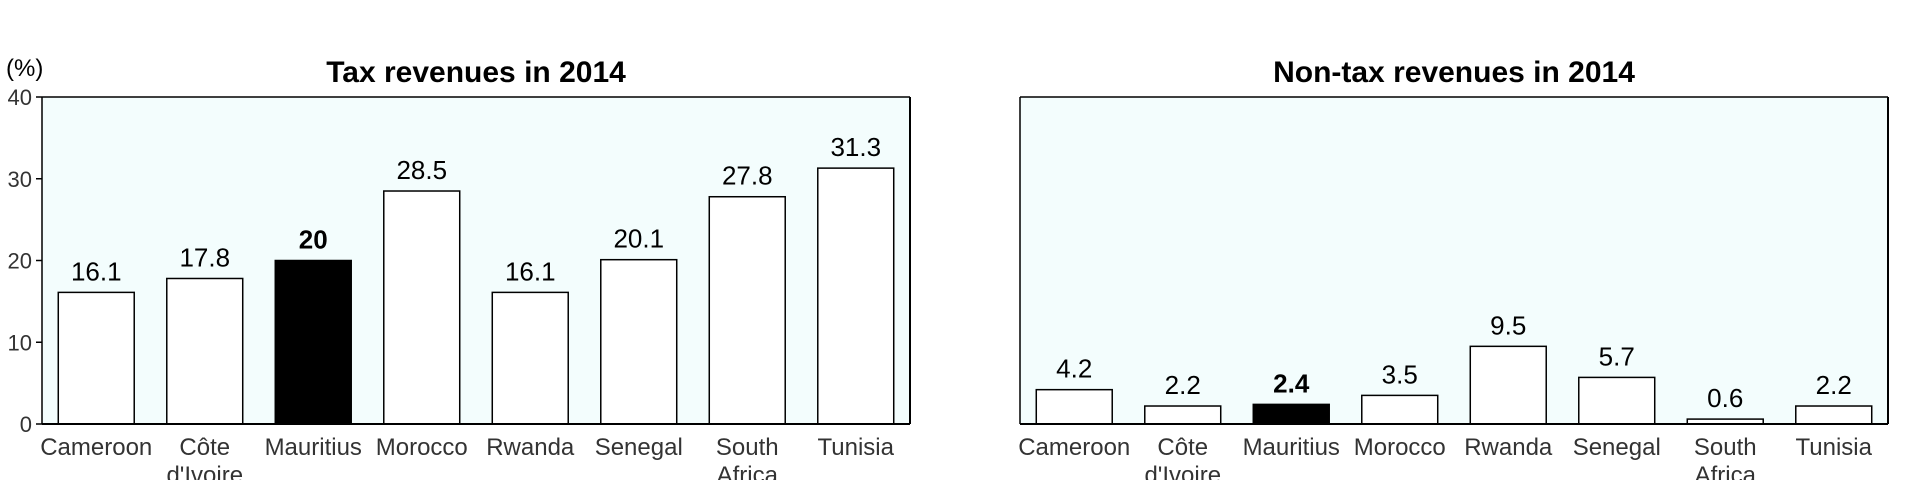  I want to click on data-label: 20.1, so click(638, 239).